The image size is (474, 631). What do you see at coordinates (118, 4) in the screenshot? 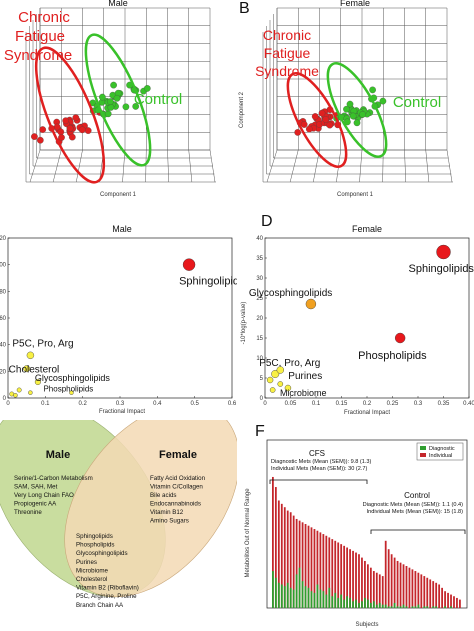
I see `panel-a-title: Male` at bounding box center [118, 4].